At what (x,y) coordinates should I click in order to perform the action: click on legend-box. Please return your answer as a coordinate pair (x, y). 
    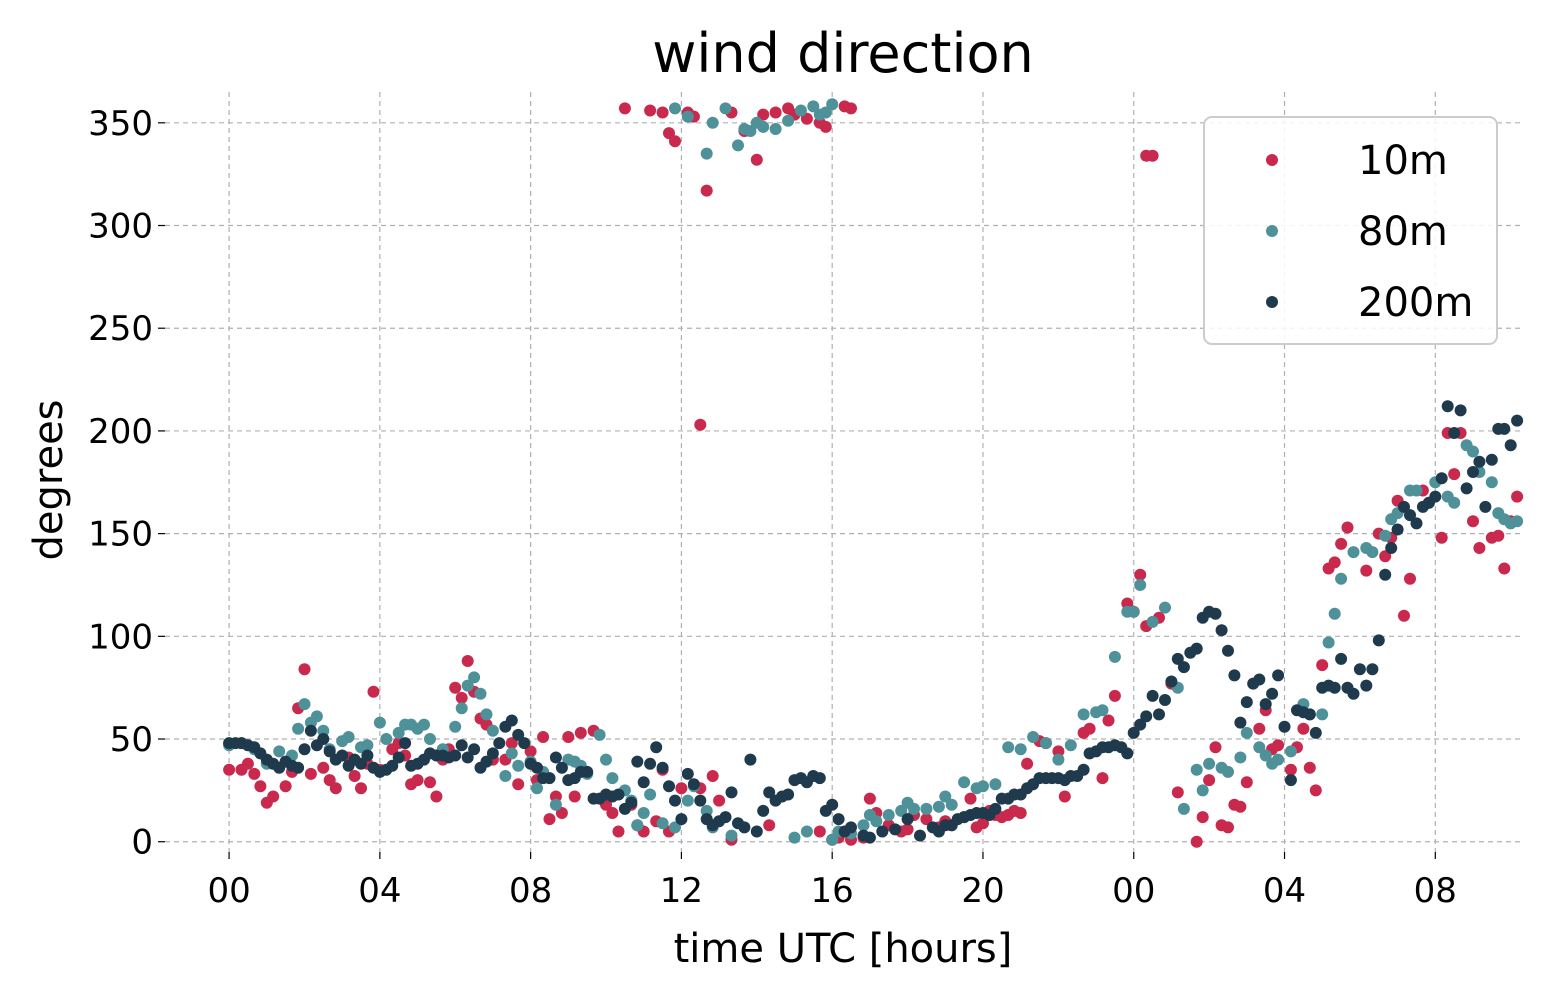
    Looking at the image, I should click on (1350, 230).